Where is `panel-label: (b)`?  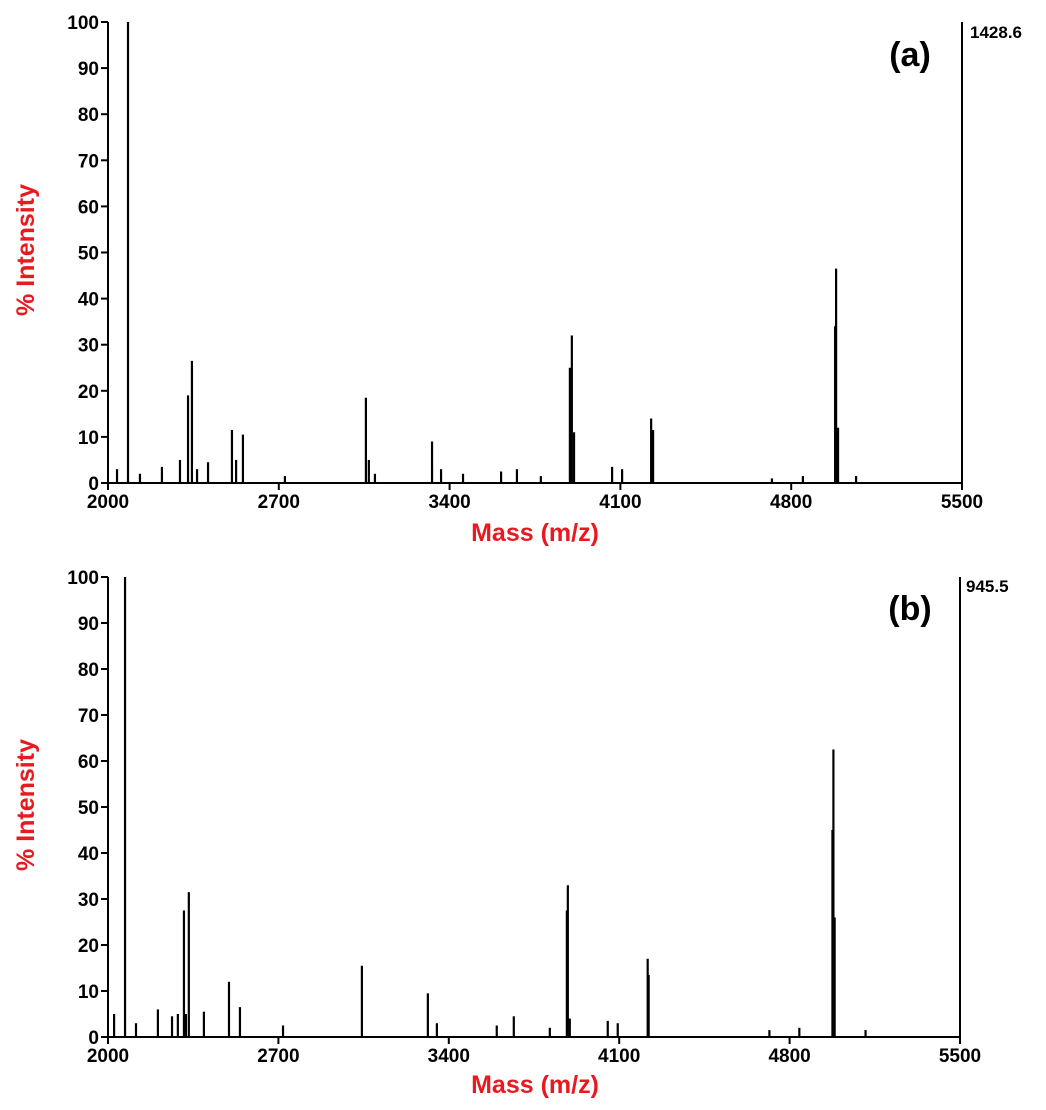 panel-label: (b) is located at coordinates (909, 609).